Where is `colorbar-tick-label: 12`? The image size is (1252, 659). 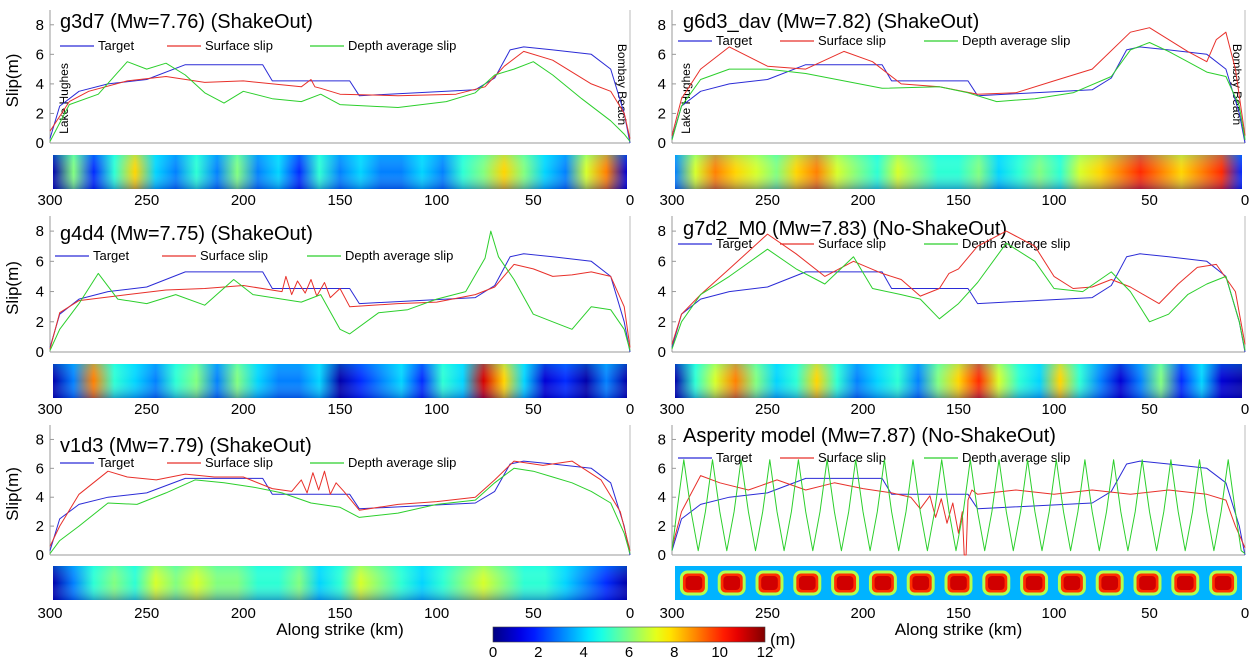
colorbar-tick-label: 12 is located at coordinates (765, 651).